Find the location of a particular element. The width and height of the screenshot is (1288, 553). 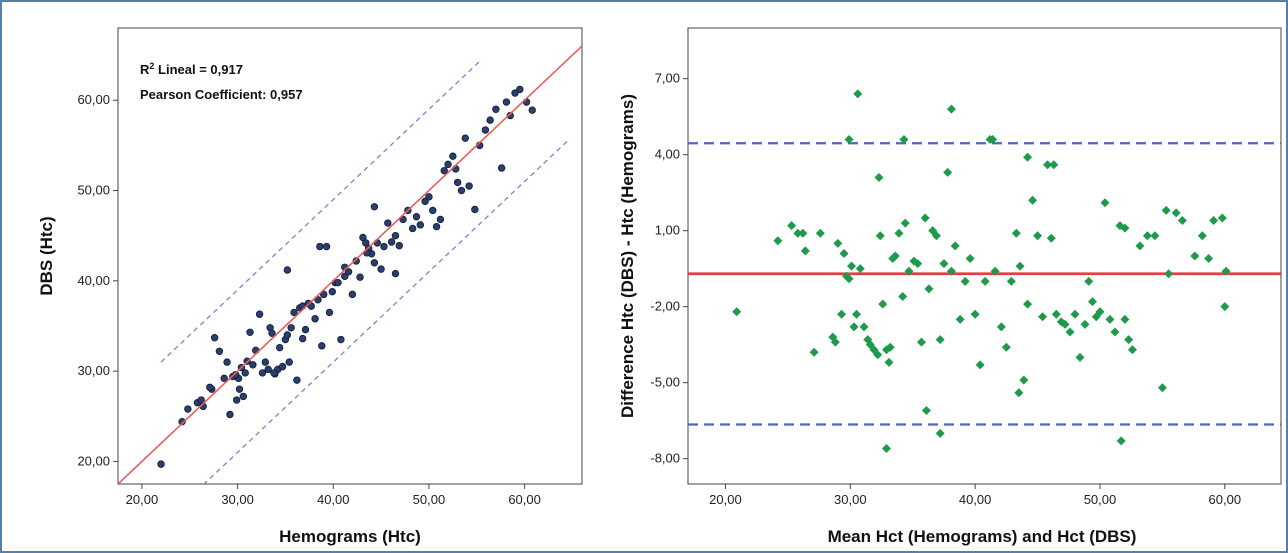

regression-x-tick-label: 50,00 is located at coordinates (429, 499).